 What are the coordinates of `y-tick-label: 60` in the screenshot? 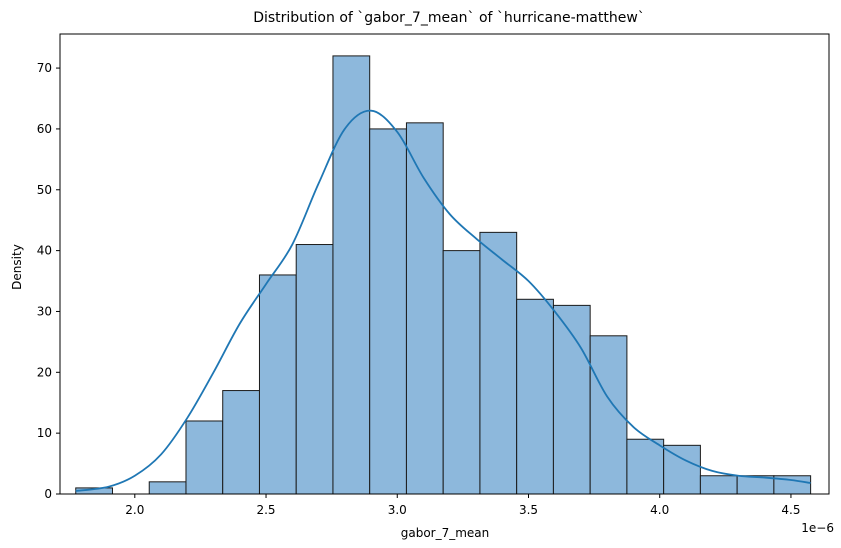 It's located at (44, 129).